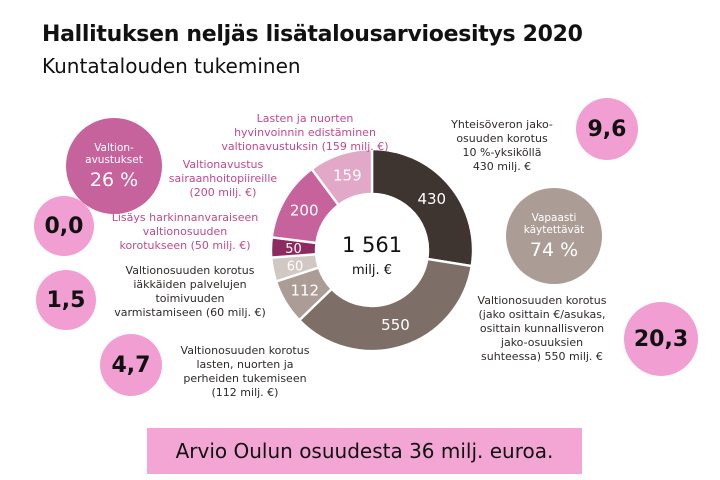  Describe the element at coordinates (66, 300) in the screenshot. I see `oulu-bubble-iakkaat: 1,5` at that location.